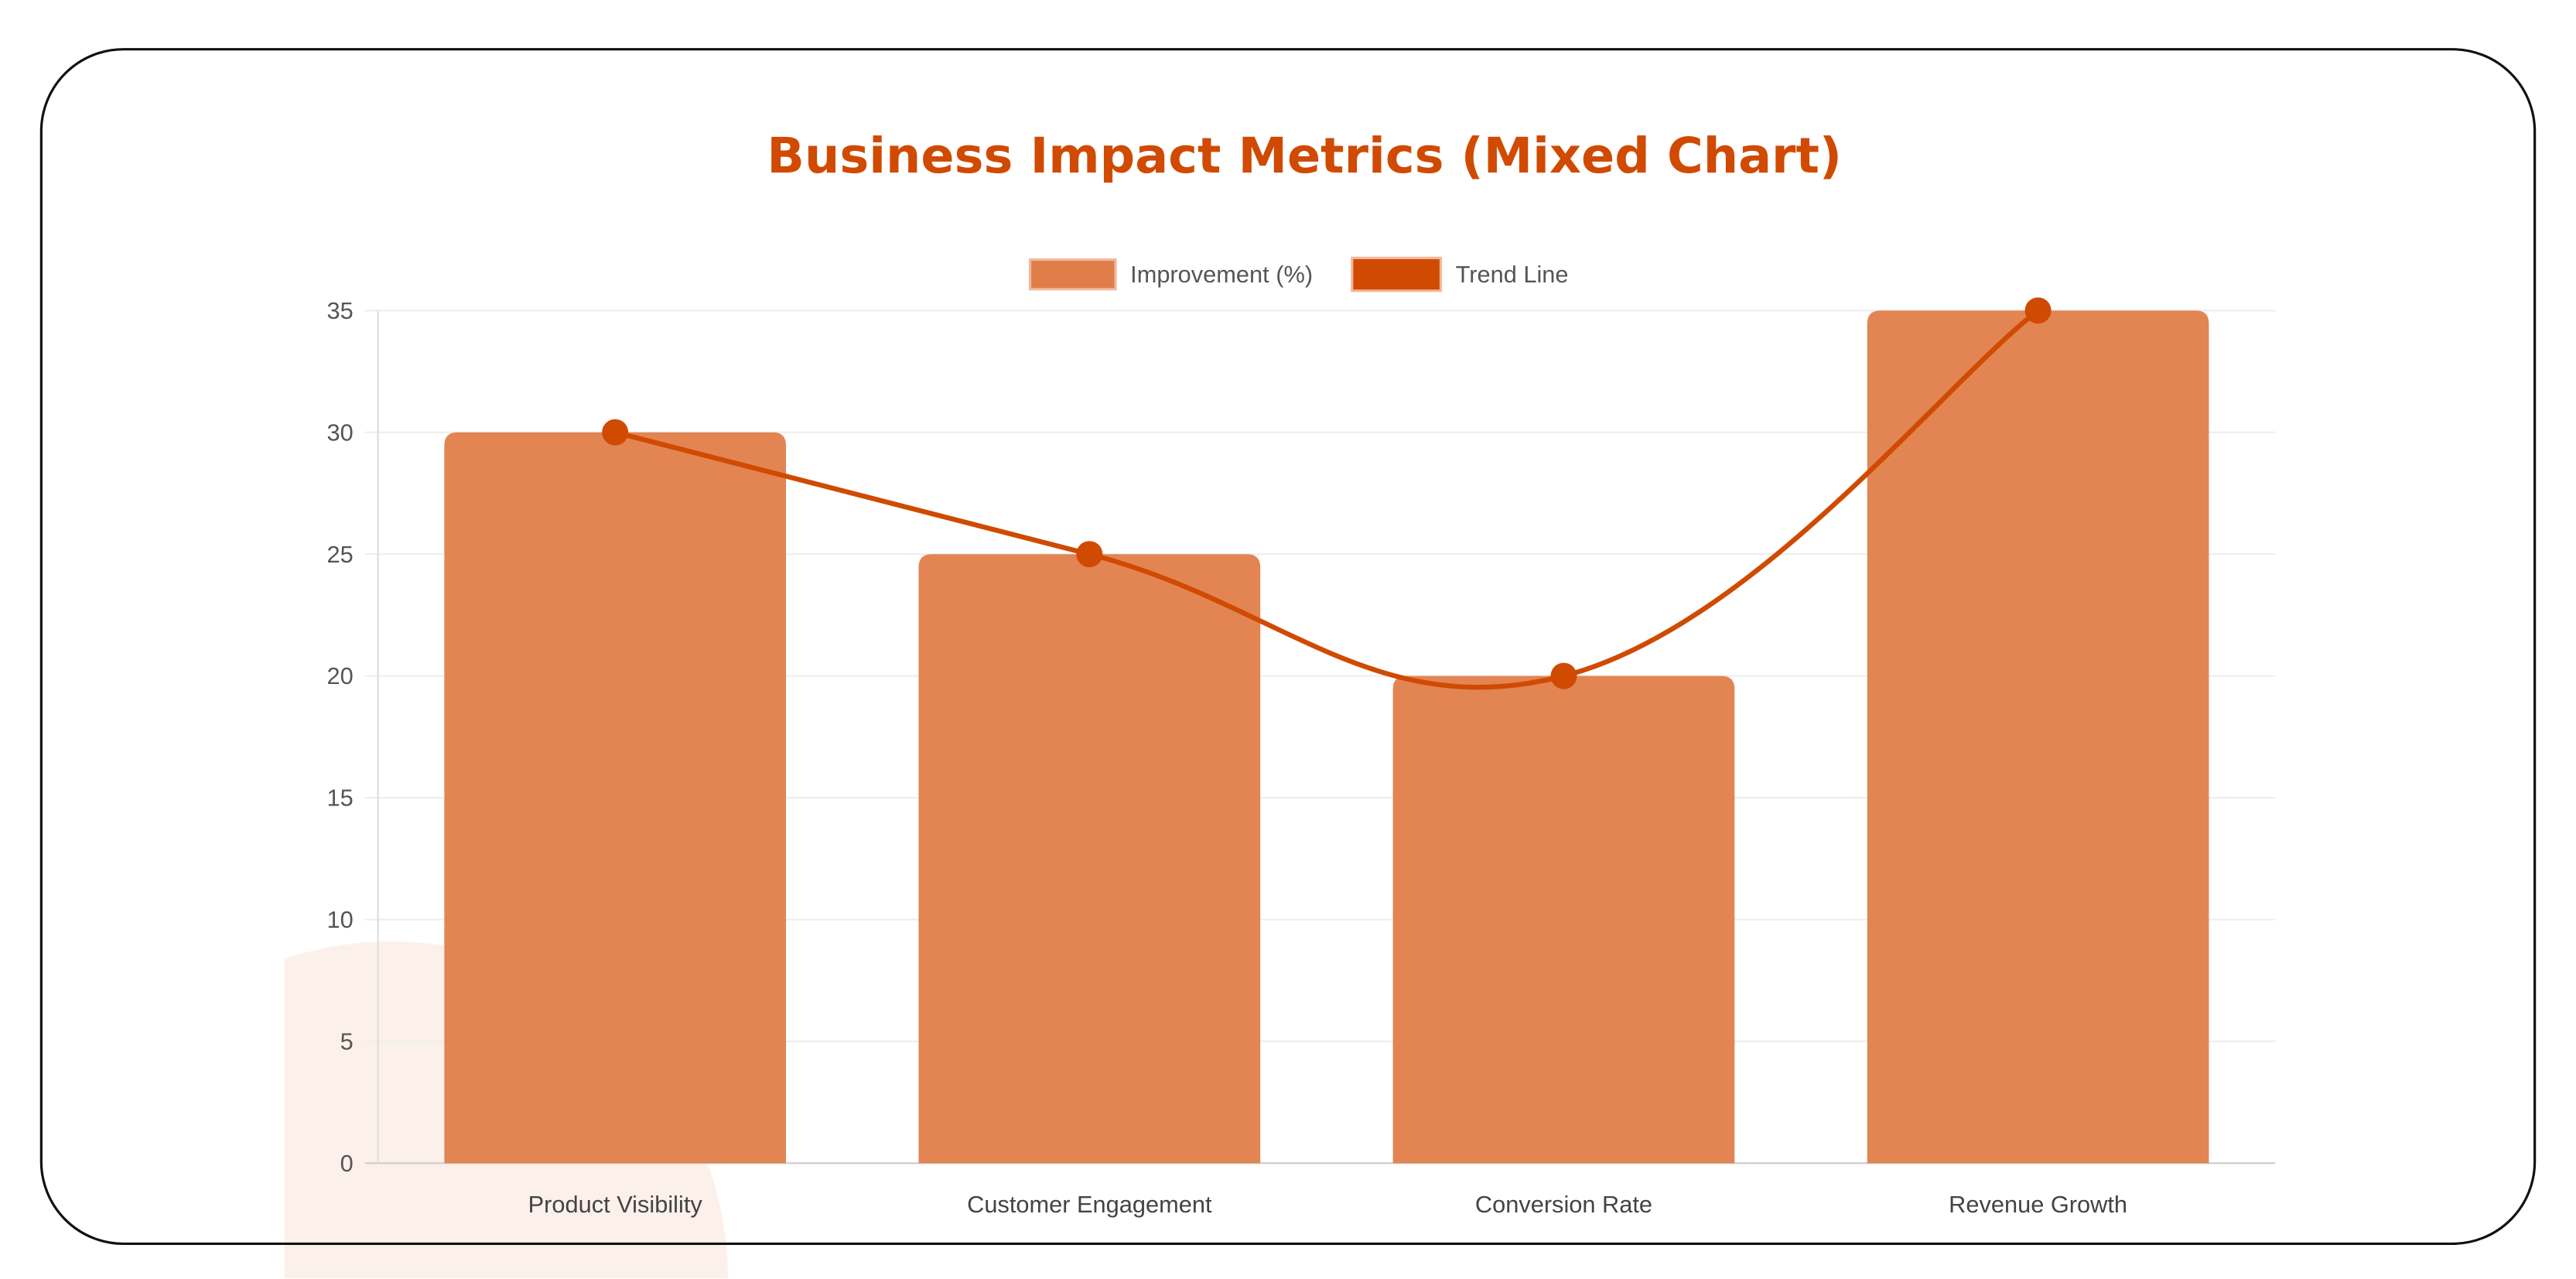  I want to click on legend-swatch-improvement, so click(1073, 274).